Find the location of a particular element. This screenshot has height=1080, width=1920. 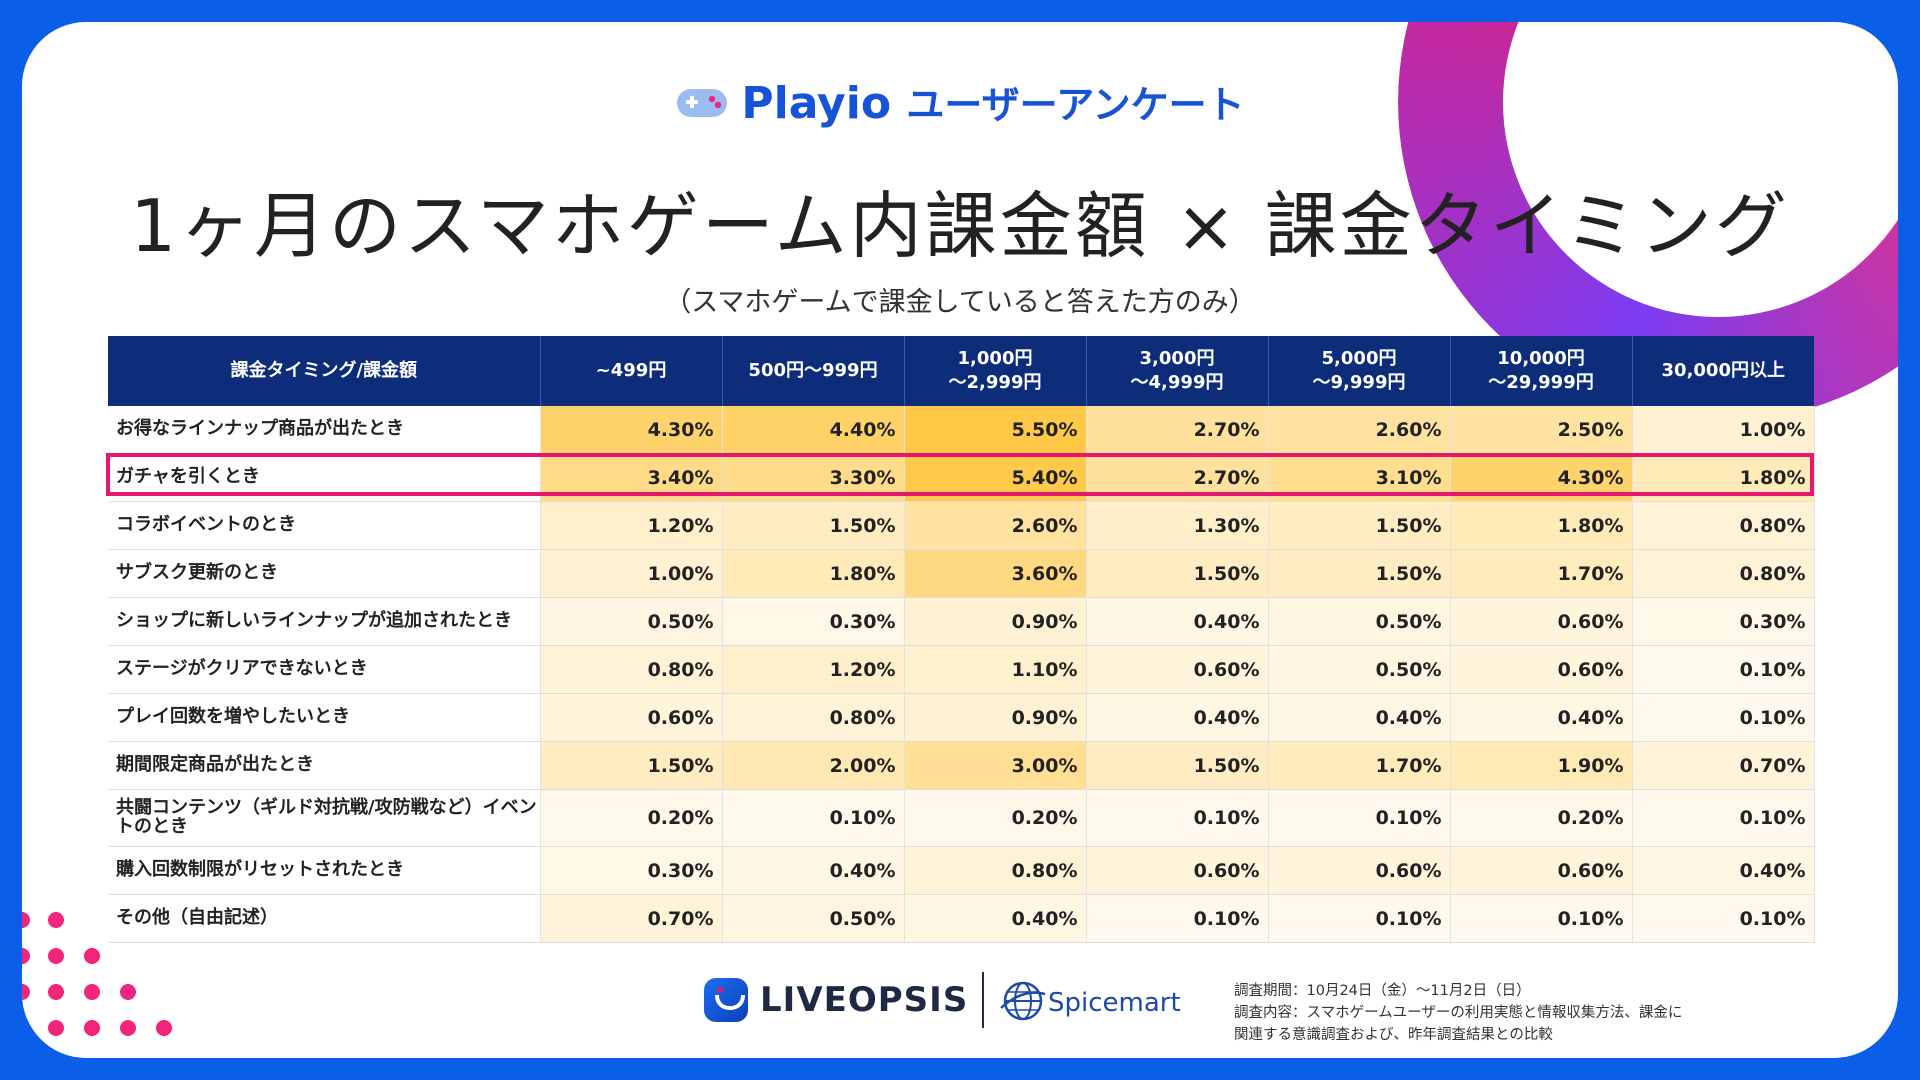

column-header: 10,000円 ～29,999円 is located at coordinates (1541, 371).